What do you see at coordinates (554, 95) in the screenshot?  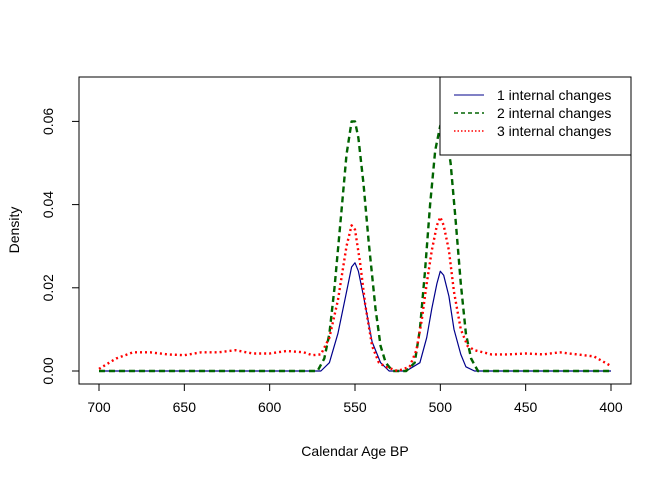 I see `legend-label-1: 1 internal changes` at bounding box center [554, 95].